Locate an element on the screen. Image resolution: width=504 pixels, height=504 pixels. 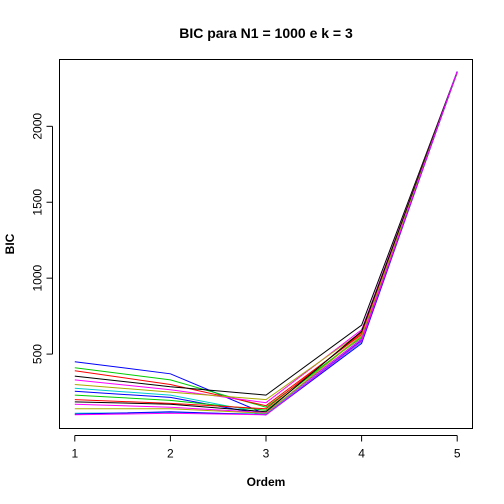
y-tick-label: 500 is located at coordinates (38, 354).